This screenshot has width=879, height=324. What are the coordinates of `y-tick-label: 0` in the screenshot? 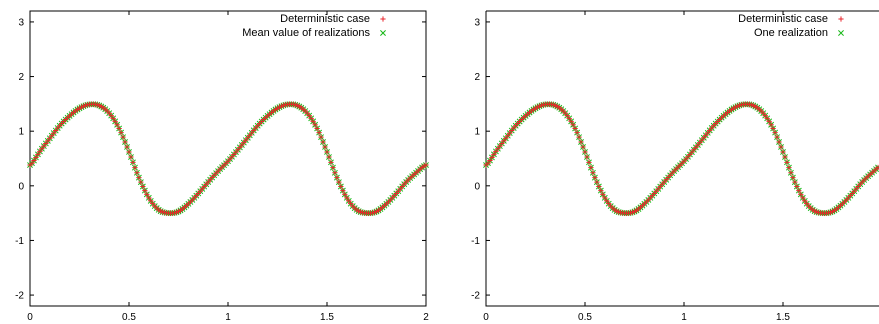 It's located at (21, 186).